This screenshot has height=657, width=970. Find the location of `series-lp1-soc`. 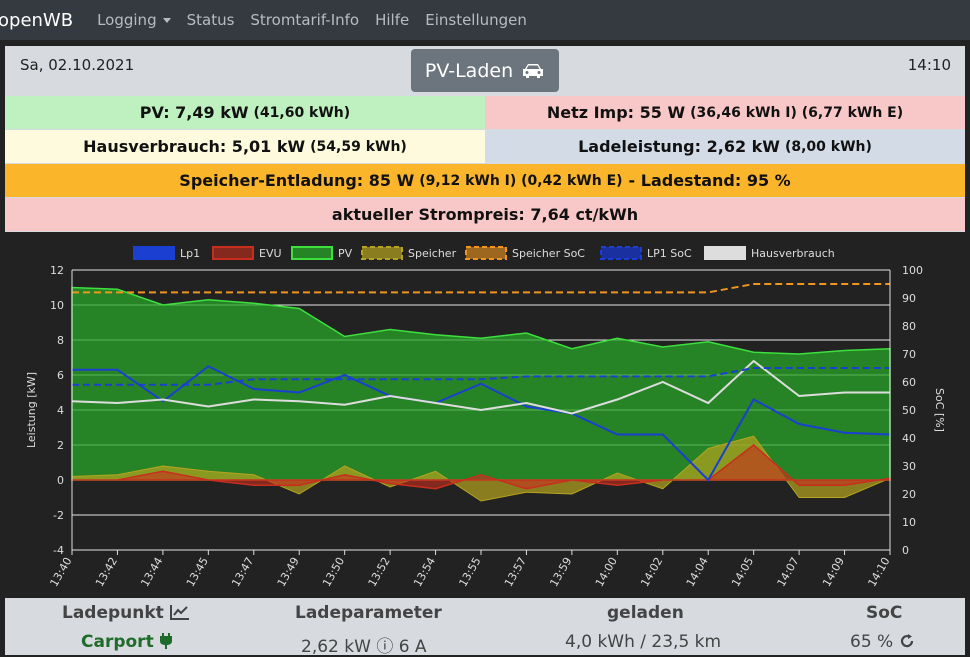

series-lp1-soc is located at coordinates (481, 376).